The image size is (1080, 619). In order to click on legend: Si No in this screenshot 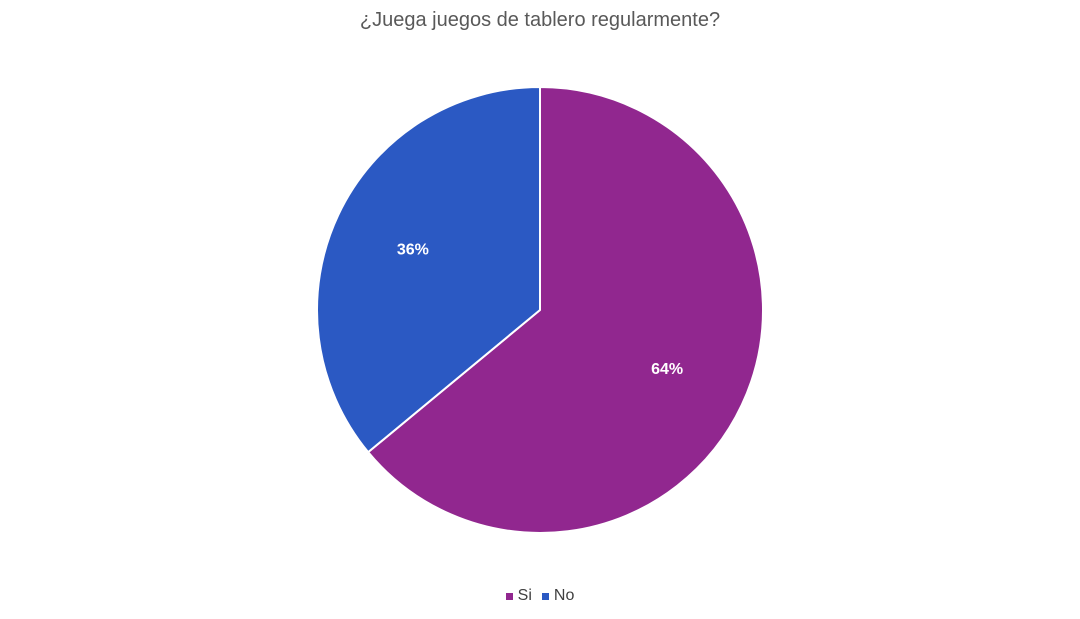, I will do `click(540, 596)`.